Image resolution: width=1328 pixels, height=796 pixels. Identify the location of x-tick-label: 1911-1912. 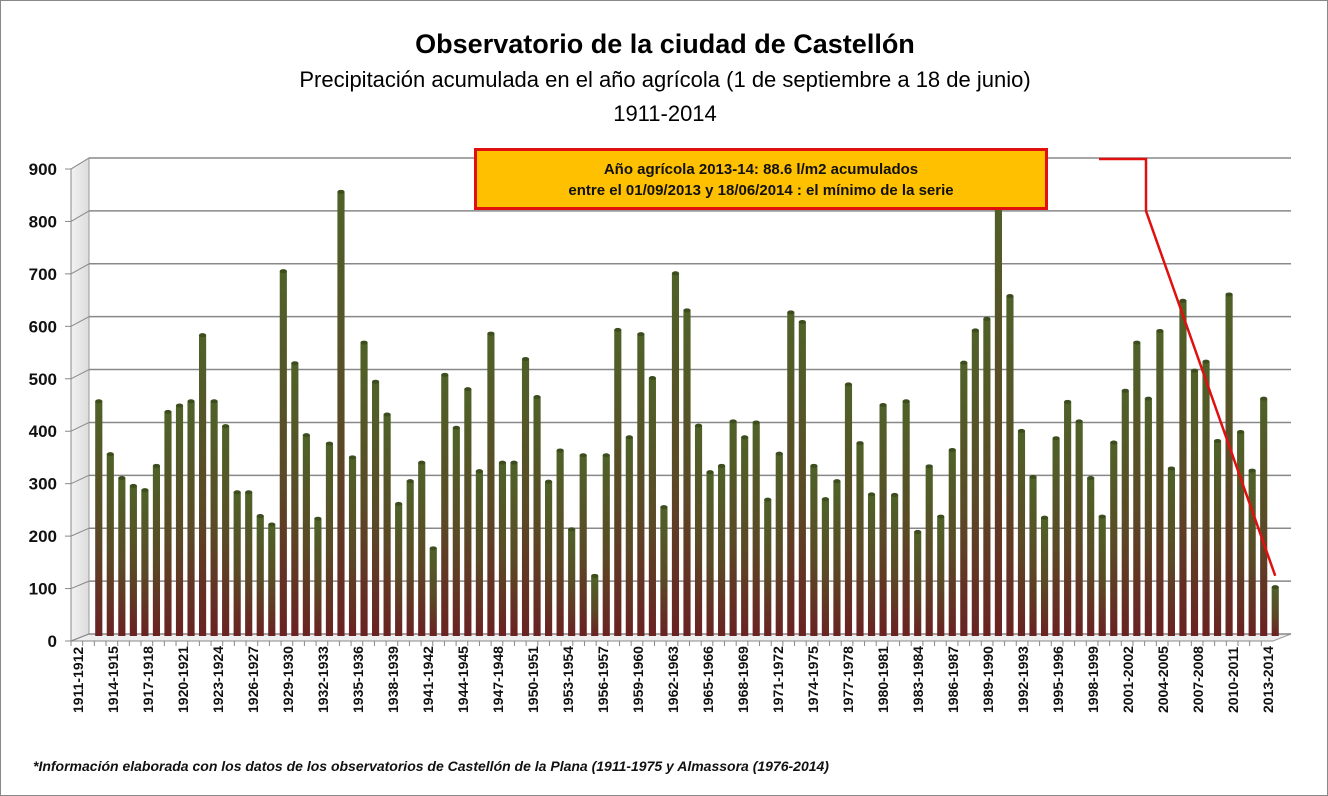
(78, 680).